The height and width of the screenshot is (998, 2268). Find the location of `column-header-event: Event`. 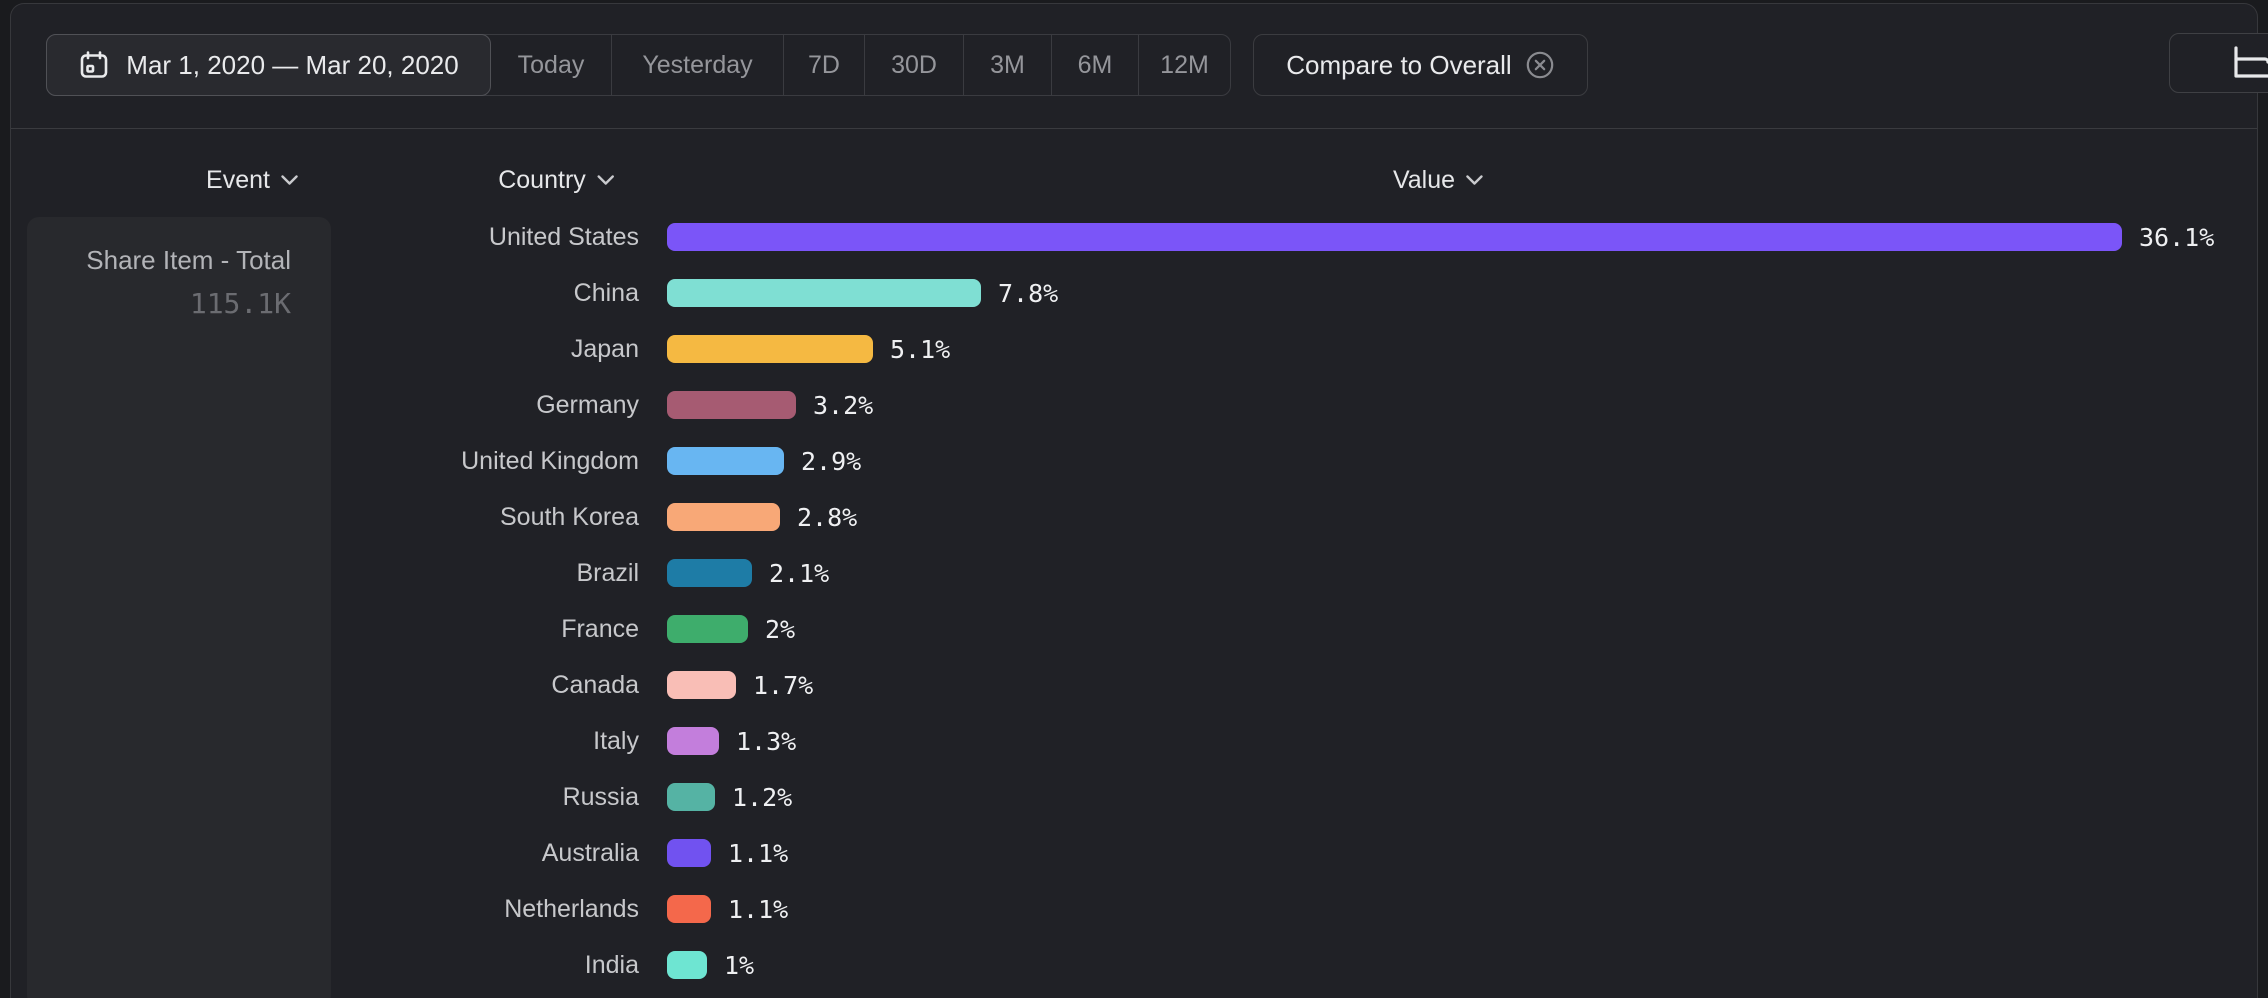

column-header-event: Event is located at coordinates (252, 180).